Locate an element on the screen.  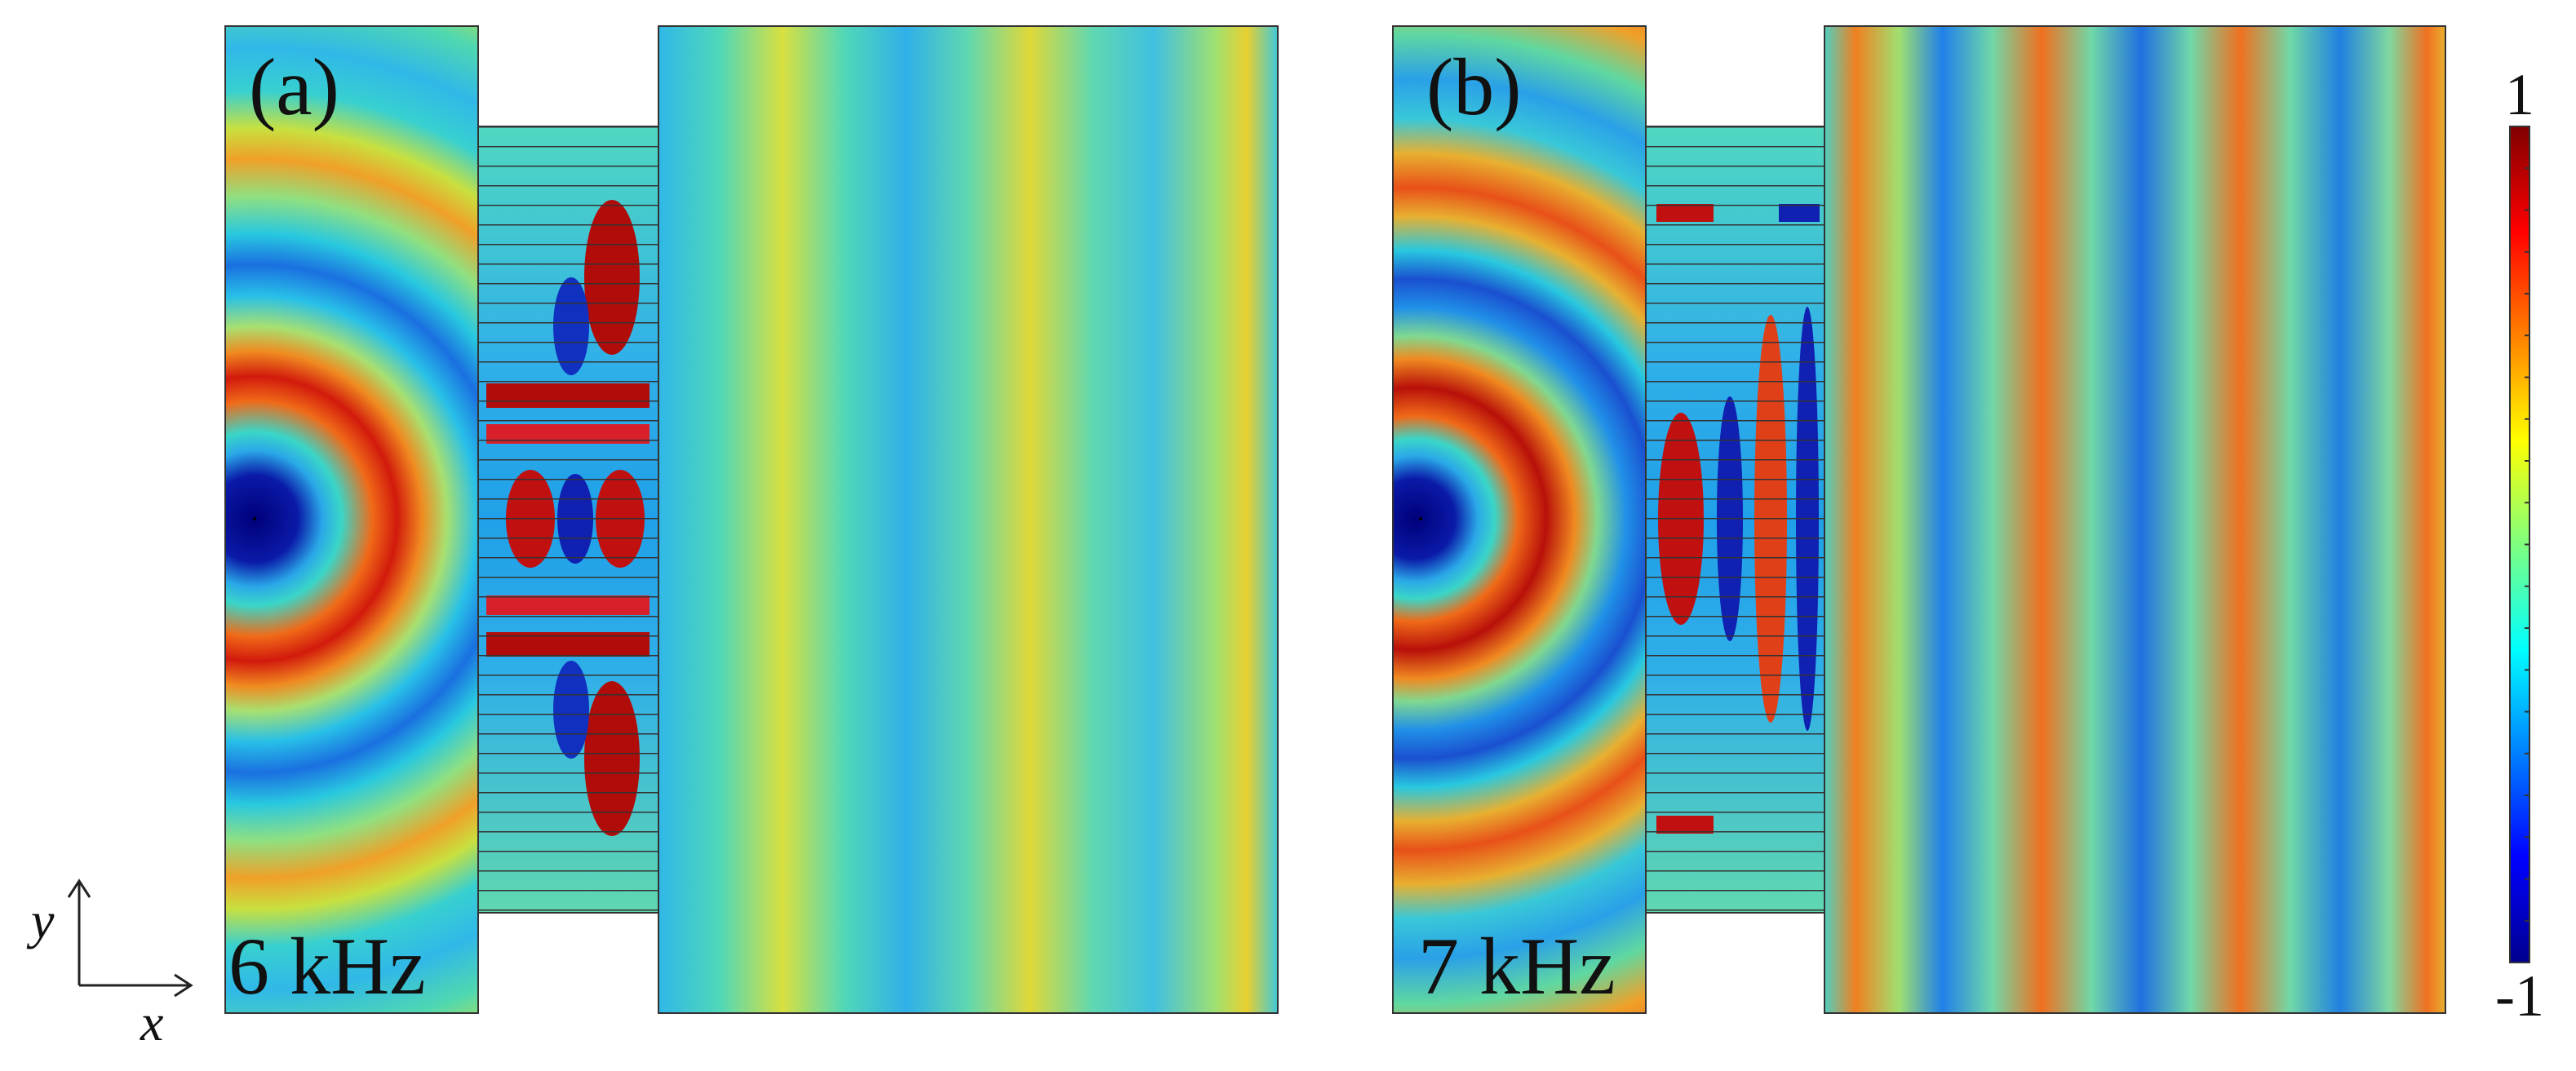
axis-label: y is located at coordinates (40, 921).